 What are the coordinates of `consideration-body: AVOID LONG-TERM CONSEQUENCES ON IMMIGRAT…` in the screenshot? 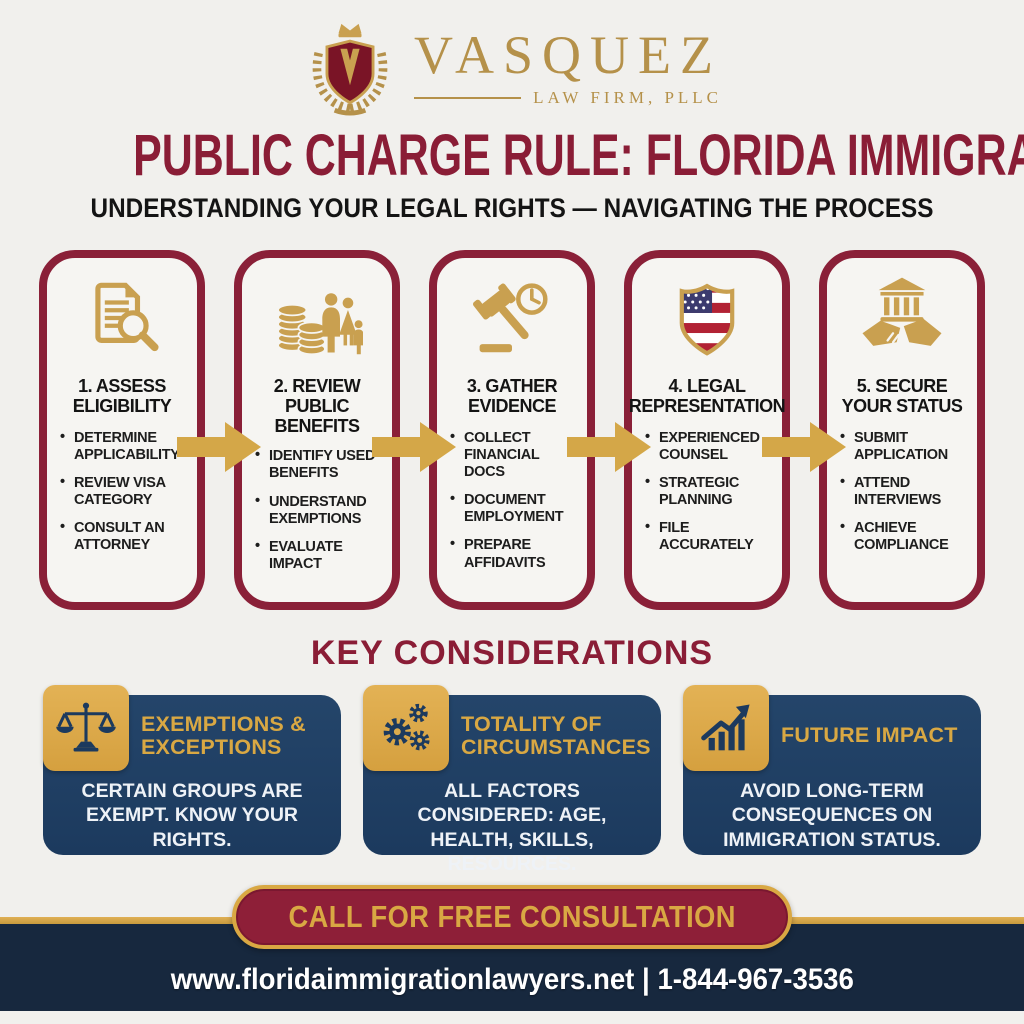 It's located at (832, 815).